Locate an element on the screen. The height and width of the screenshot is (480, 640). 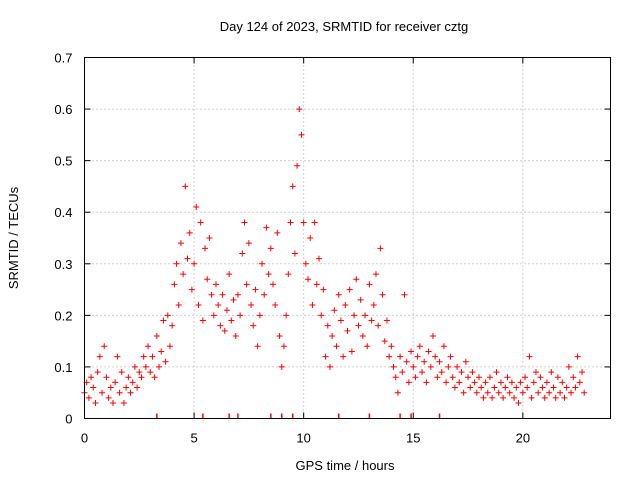
y-tick-label: 0.3 is located at coordinates (63, 264).